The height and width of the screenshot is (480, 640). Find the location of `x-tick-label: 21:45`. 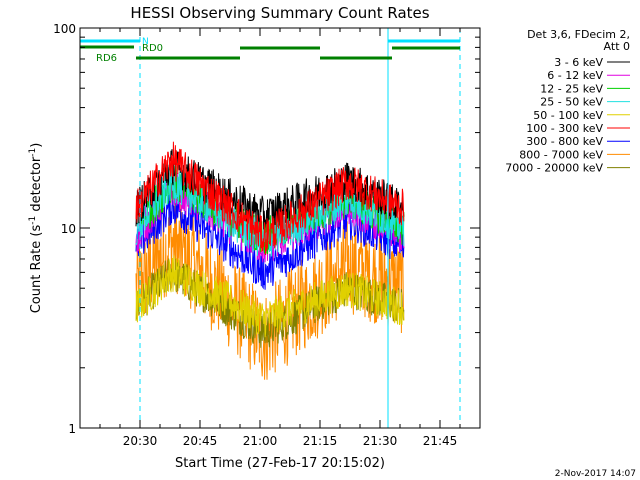

x-tick-label: 21:45 is located at coordinates (440, 441).